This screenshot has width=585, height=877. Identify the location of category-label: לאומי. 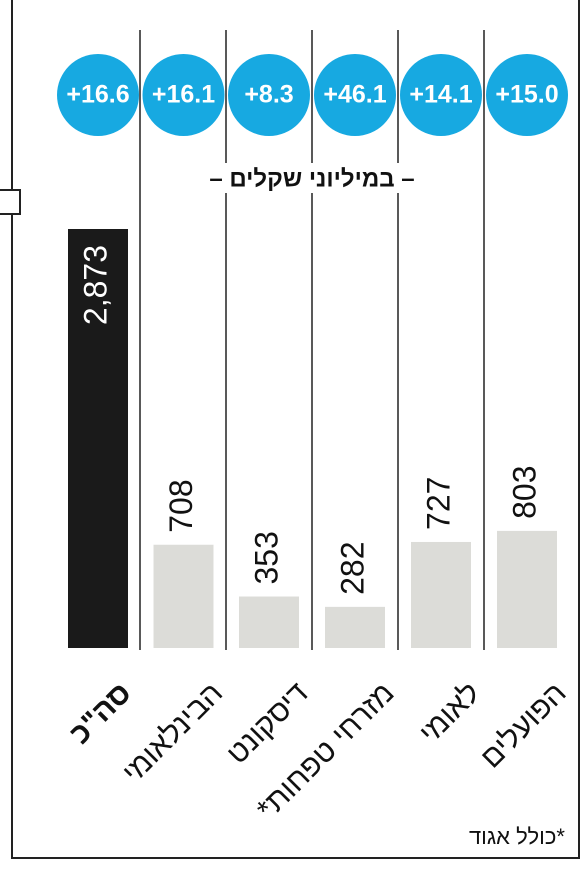
(449, 712).